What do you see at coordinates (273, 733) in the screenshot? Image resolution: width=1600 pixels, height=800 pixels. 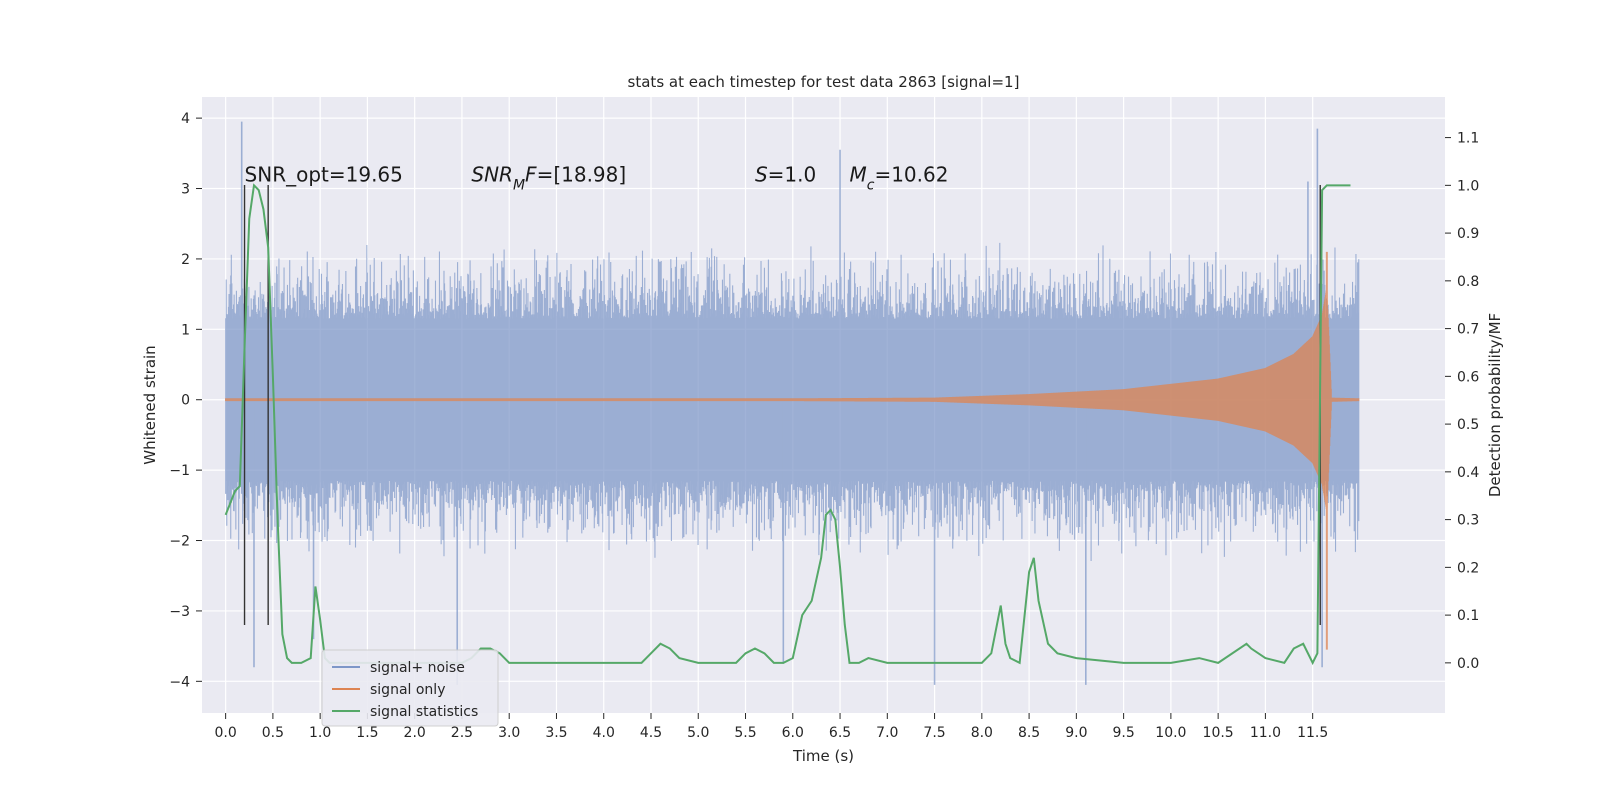 I see `x-tick-label: 0.5` at bounding box center [273, 733].